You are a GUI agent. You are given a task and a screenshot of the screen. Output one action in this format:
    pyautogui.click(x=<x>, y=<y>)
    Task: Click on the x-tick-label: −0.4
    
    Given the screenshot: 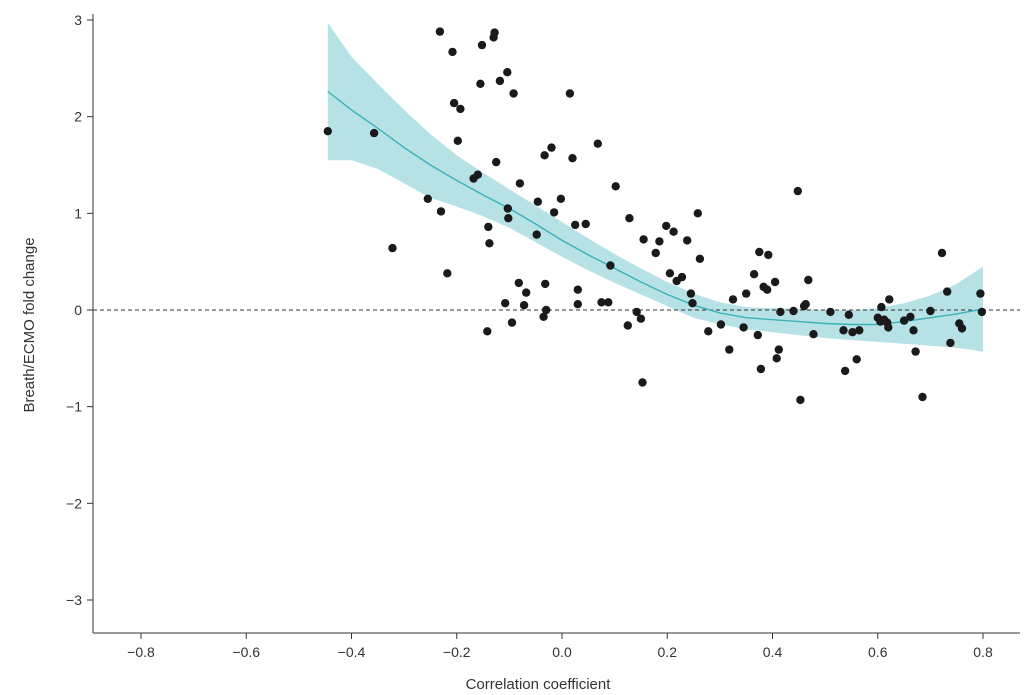 What is the action you would take?
    pyautogui.click(x=352, y=652)
    